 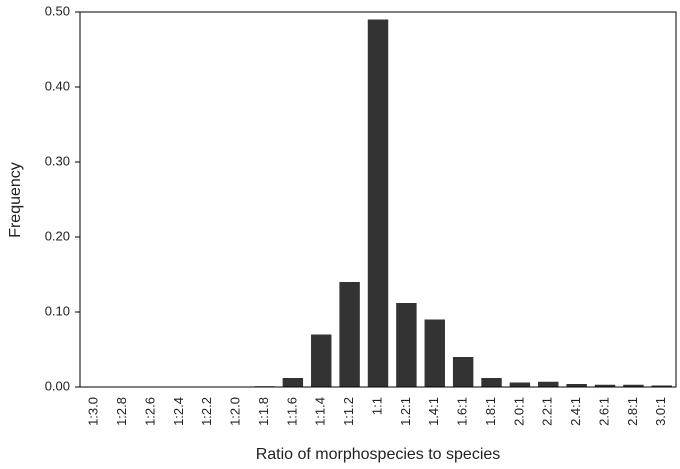 What do you see at coordinates (490, 411) in the screenshot?
I see `x-tick-label: 1.8:1` at bounding box center [490, 411].